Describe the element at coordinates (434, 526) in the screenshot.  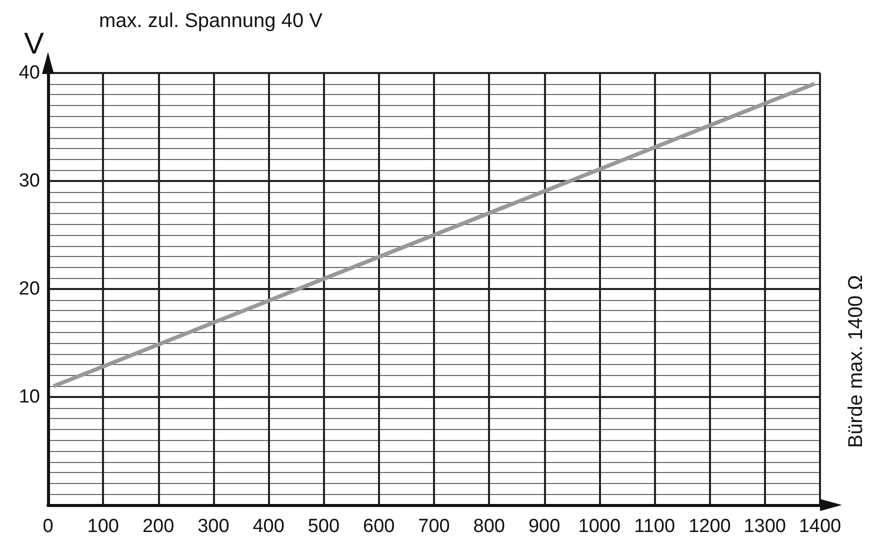
I see `x-tick-label: 700` at that location.